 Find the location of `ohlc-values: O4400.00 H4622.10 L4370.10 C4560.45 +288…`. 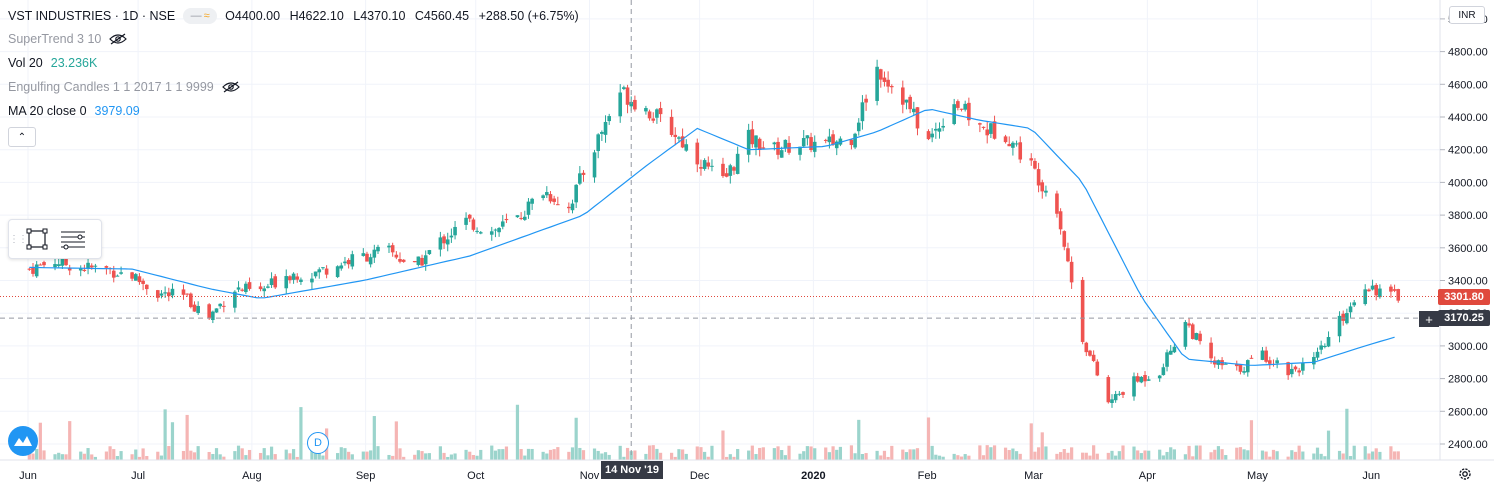

ohlc-values: O4400.00 H4622.10 L4370.10 C4560.45 +288… is located at coordinates (405, 16).